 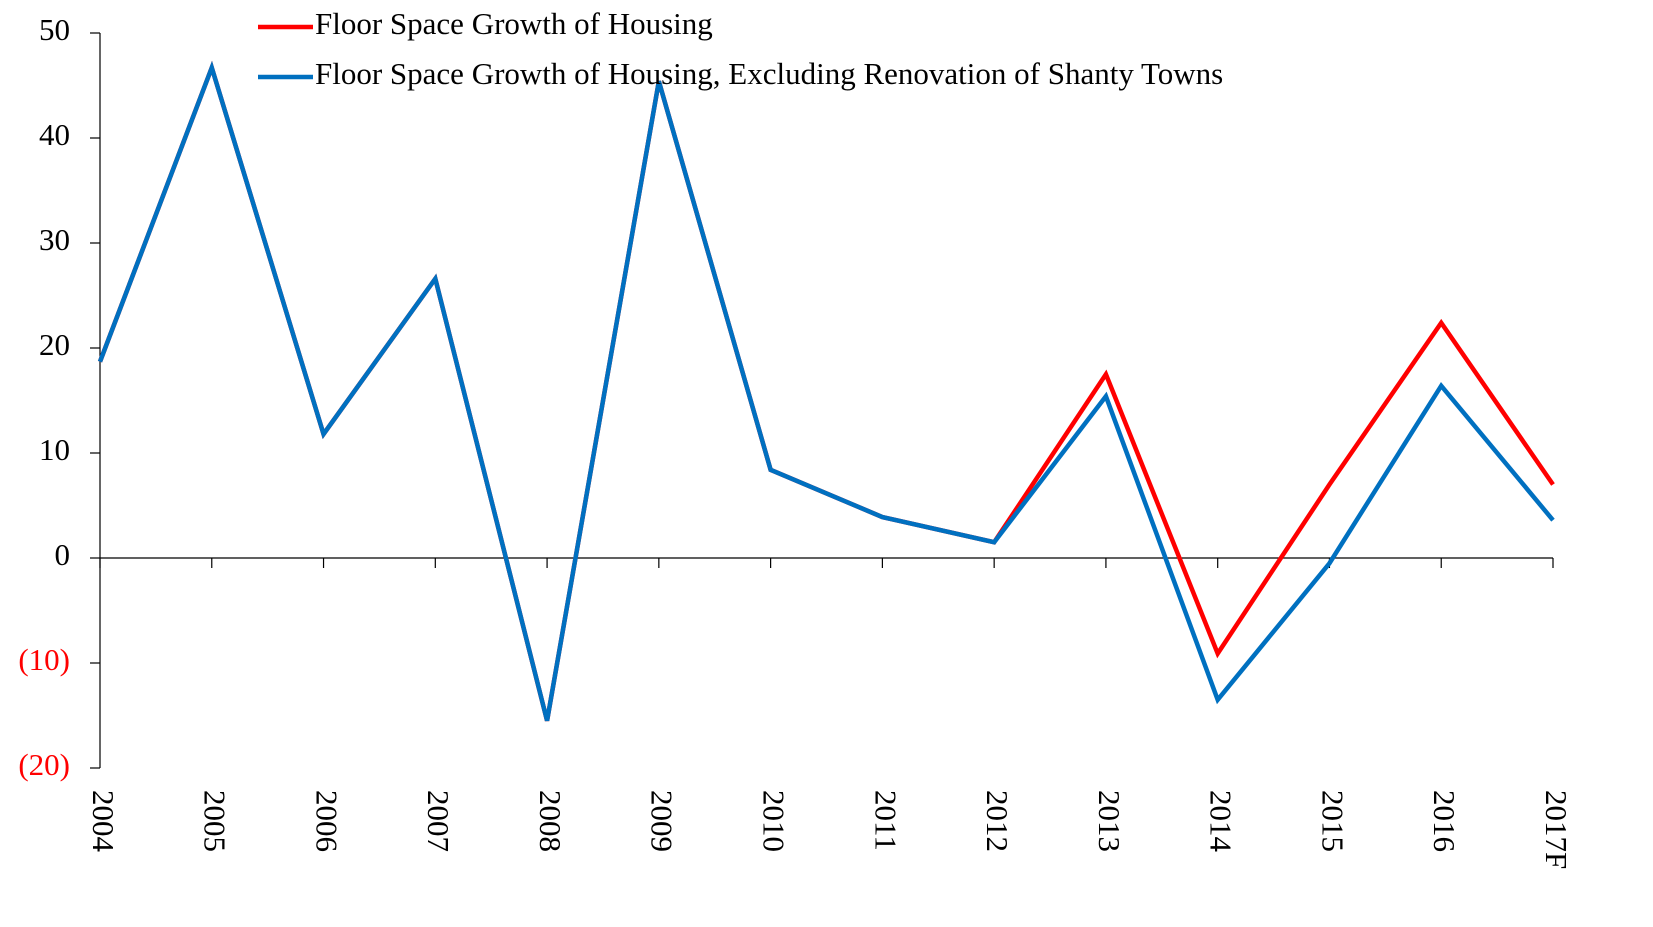 What do you see at coordinates (54, 449) in the screenshot?
I see `y-tick-label: 10` at bounding box center [54, 449].